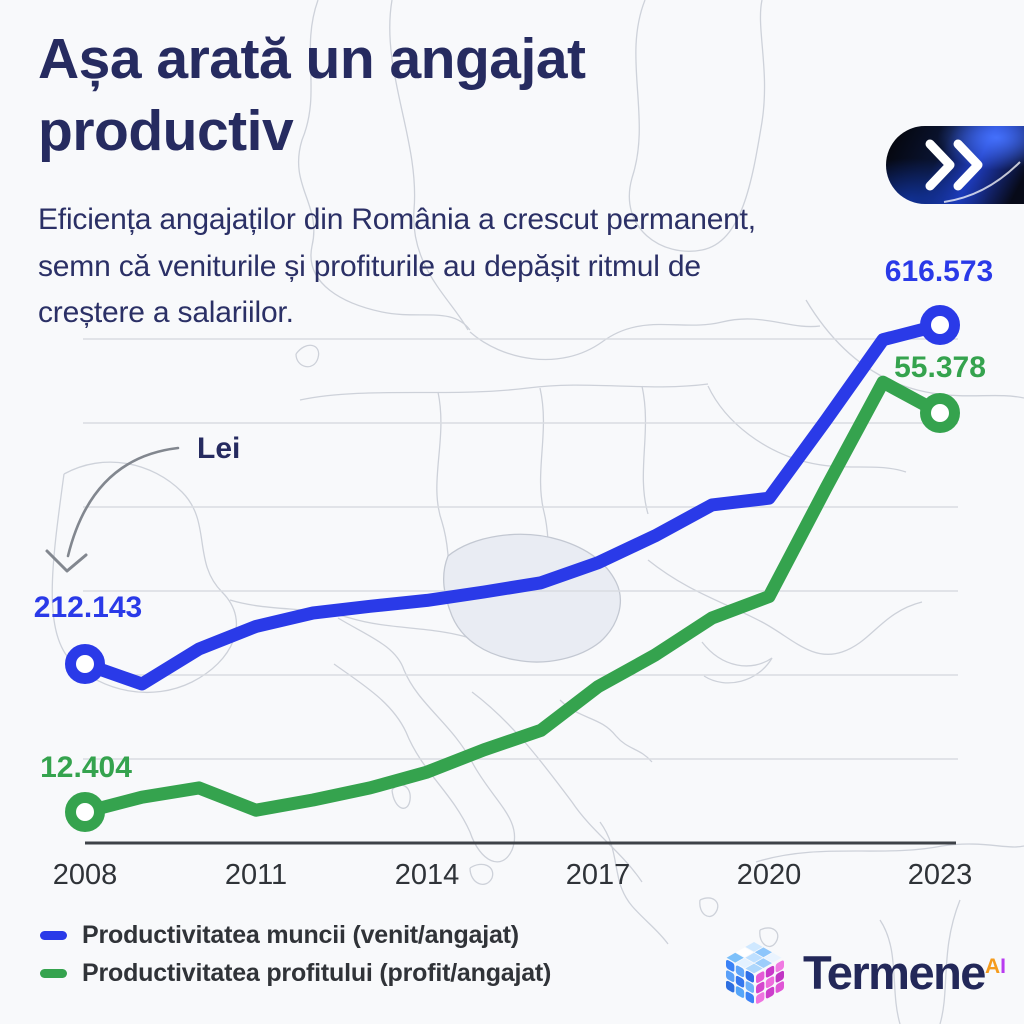 The image size is (1024, 1024). Describe the element at coordinates (300, 935) in the screenshot. I see `legend-label-revenue: Productivitatea muncii (venit/angajat)` at that location.